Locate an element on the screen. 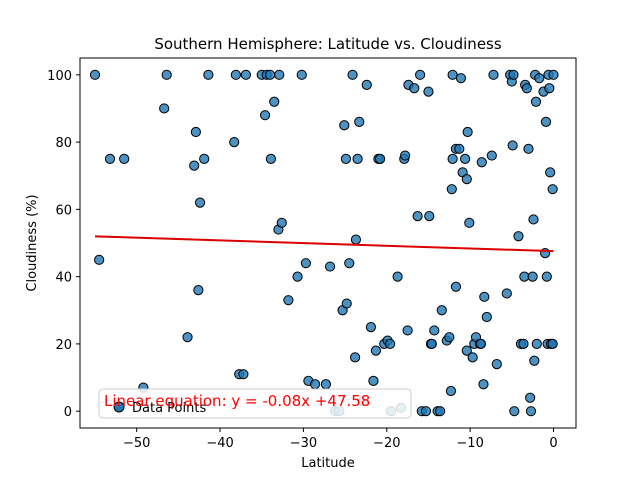 The width and height of the screenshot is (640, 480). legend-marker is located at coordinates (119, 407).